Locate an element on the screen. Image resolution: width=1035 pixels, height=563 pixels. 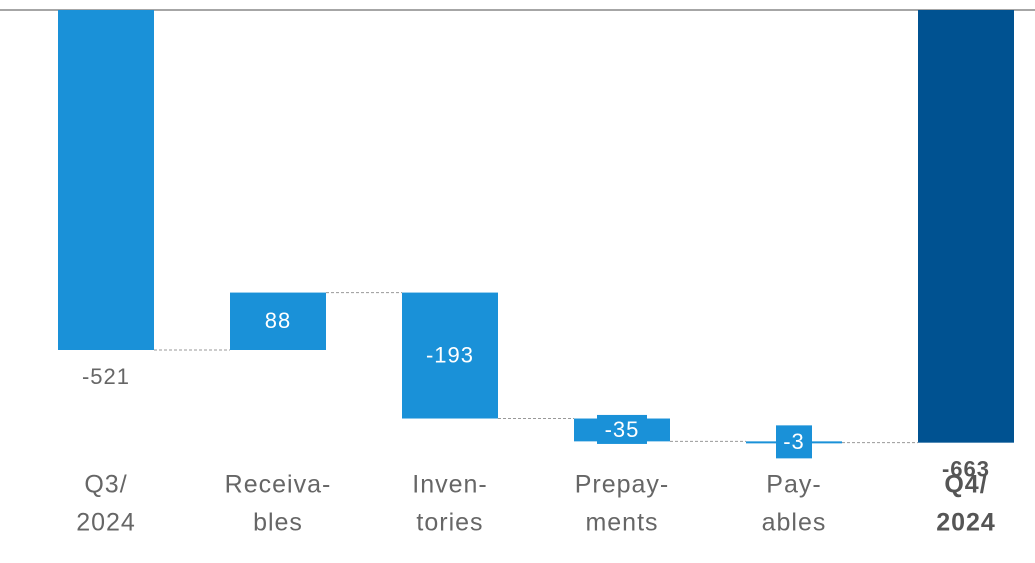
x-tick-label: Q3/ is located at coordinates (105, 485).